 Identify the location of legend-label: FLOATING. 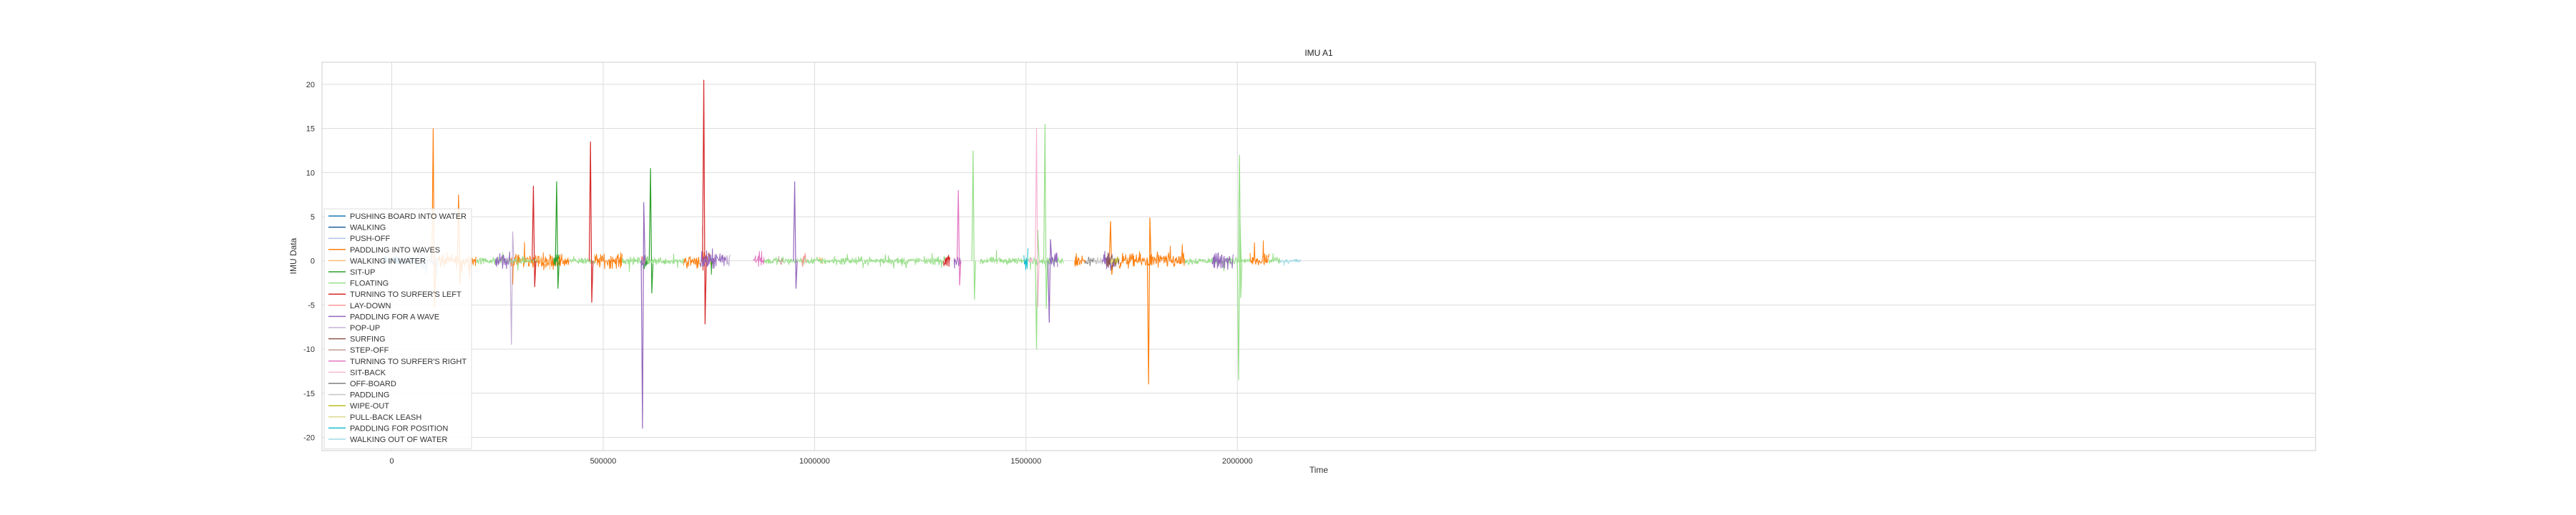
(369, 284).